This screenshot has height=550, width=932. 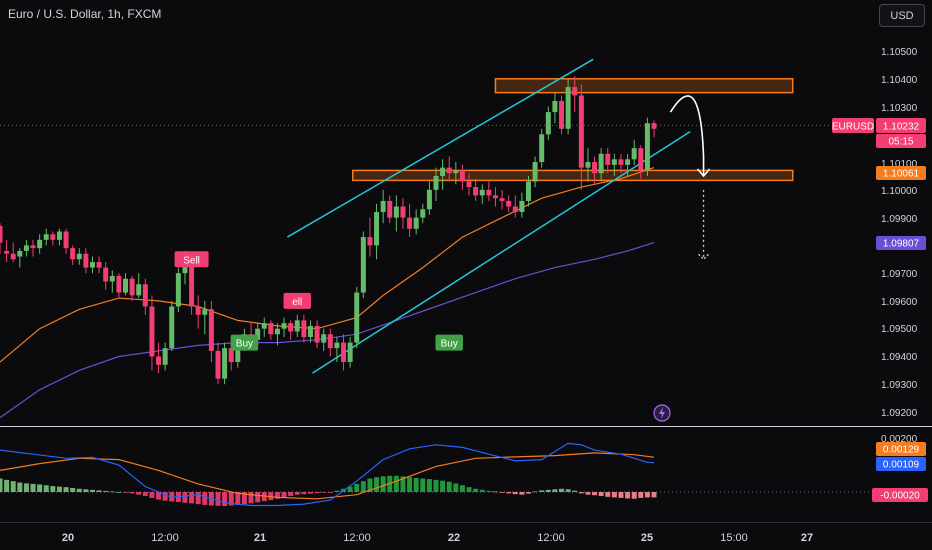 What do you see at coordinates (899, 164) in the screenshot?
I see `price-scale-label: 1.10100` at bounding box center [899, 164].